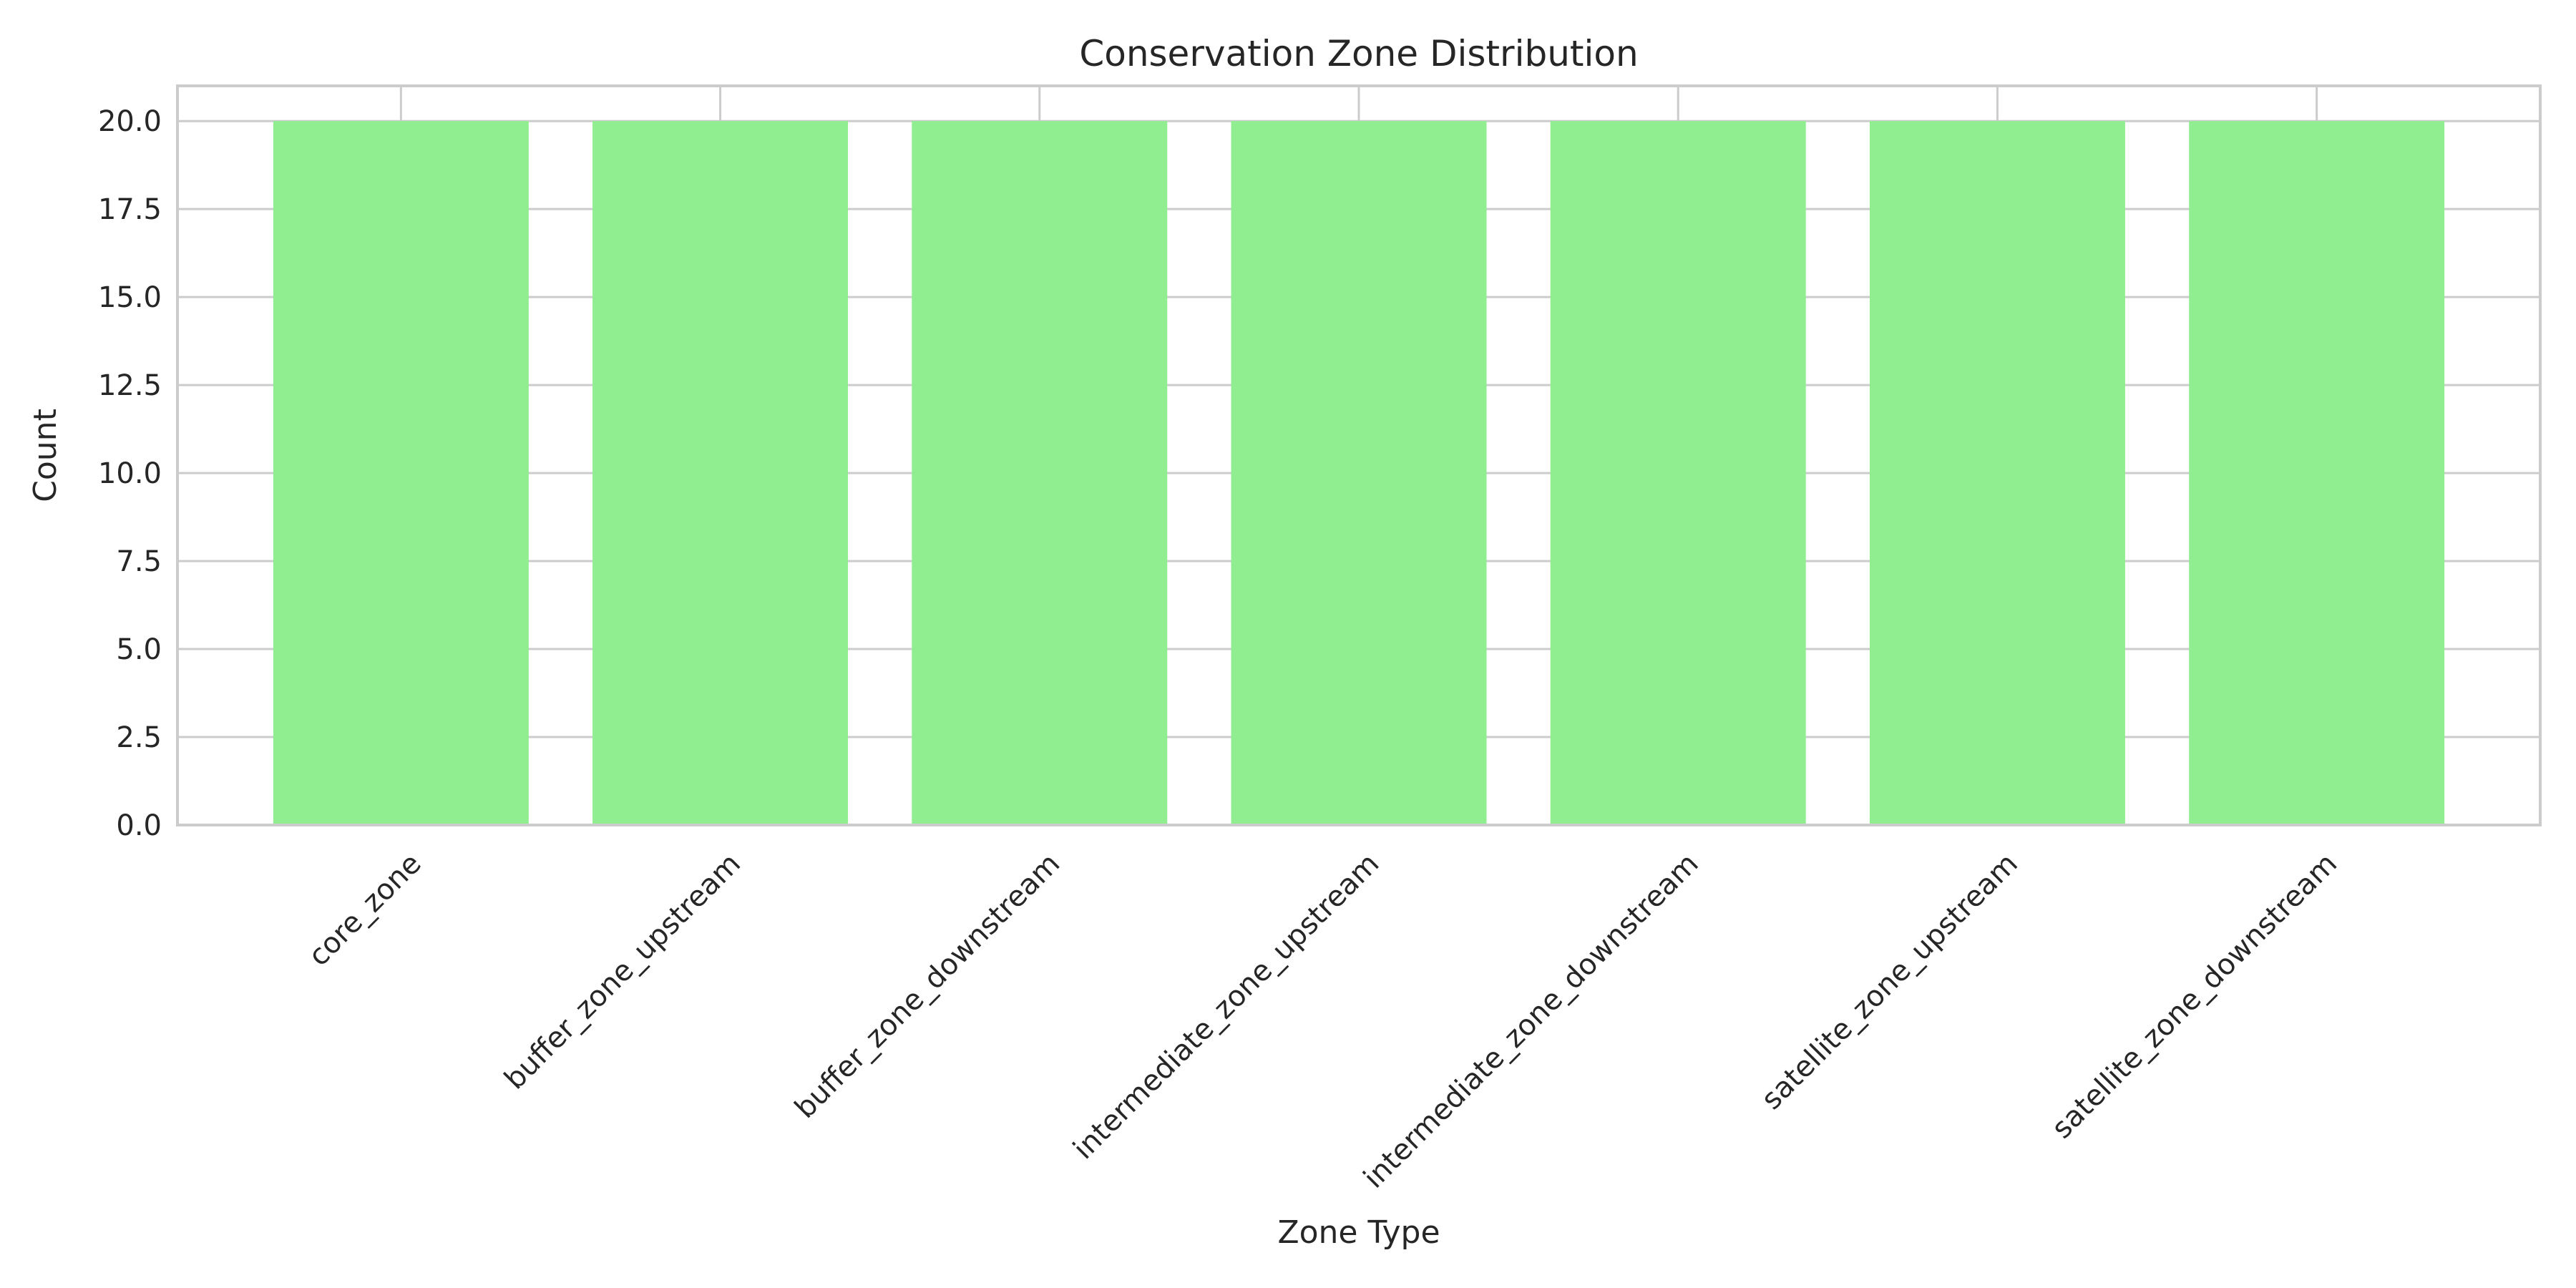 This screenshot has width=2576, height=1288. I want to click on y-tick-label: 0.0, so click(139, 825).